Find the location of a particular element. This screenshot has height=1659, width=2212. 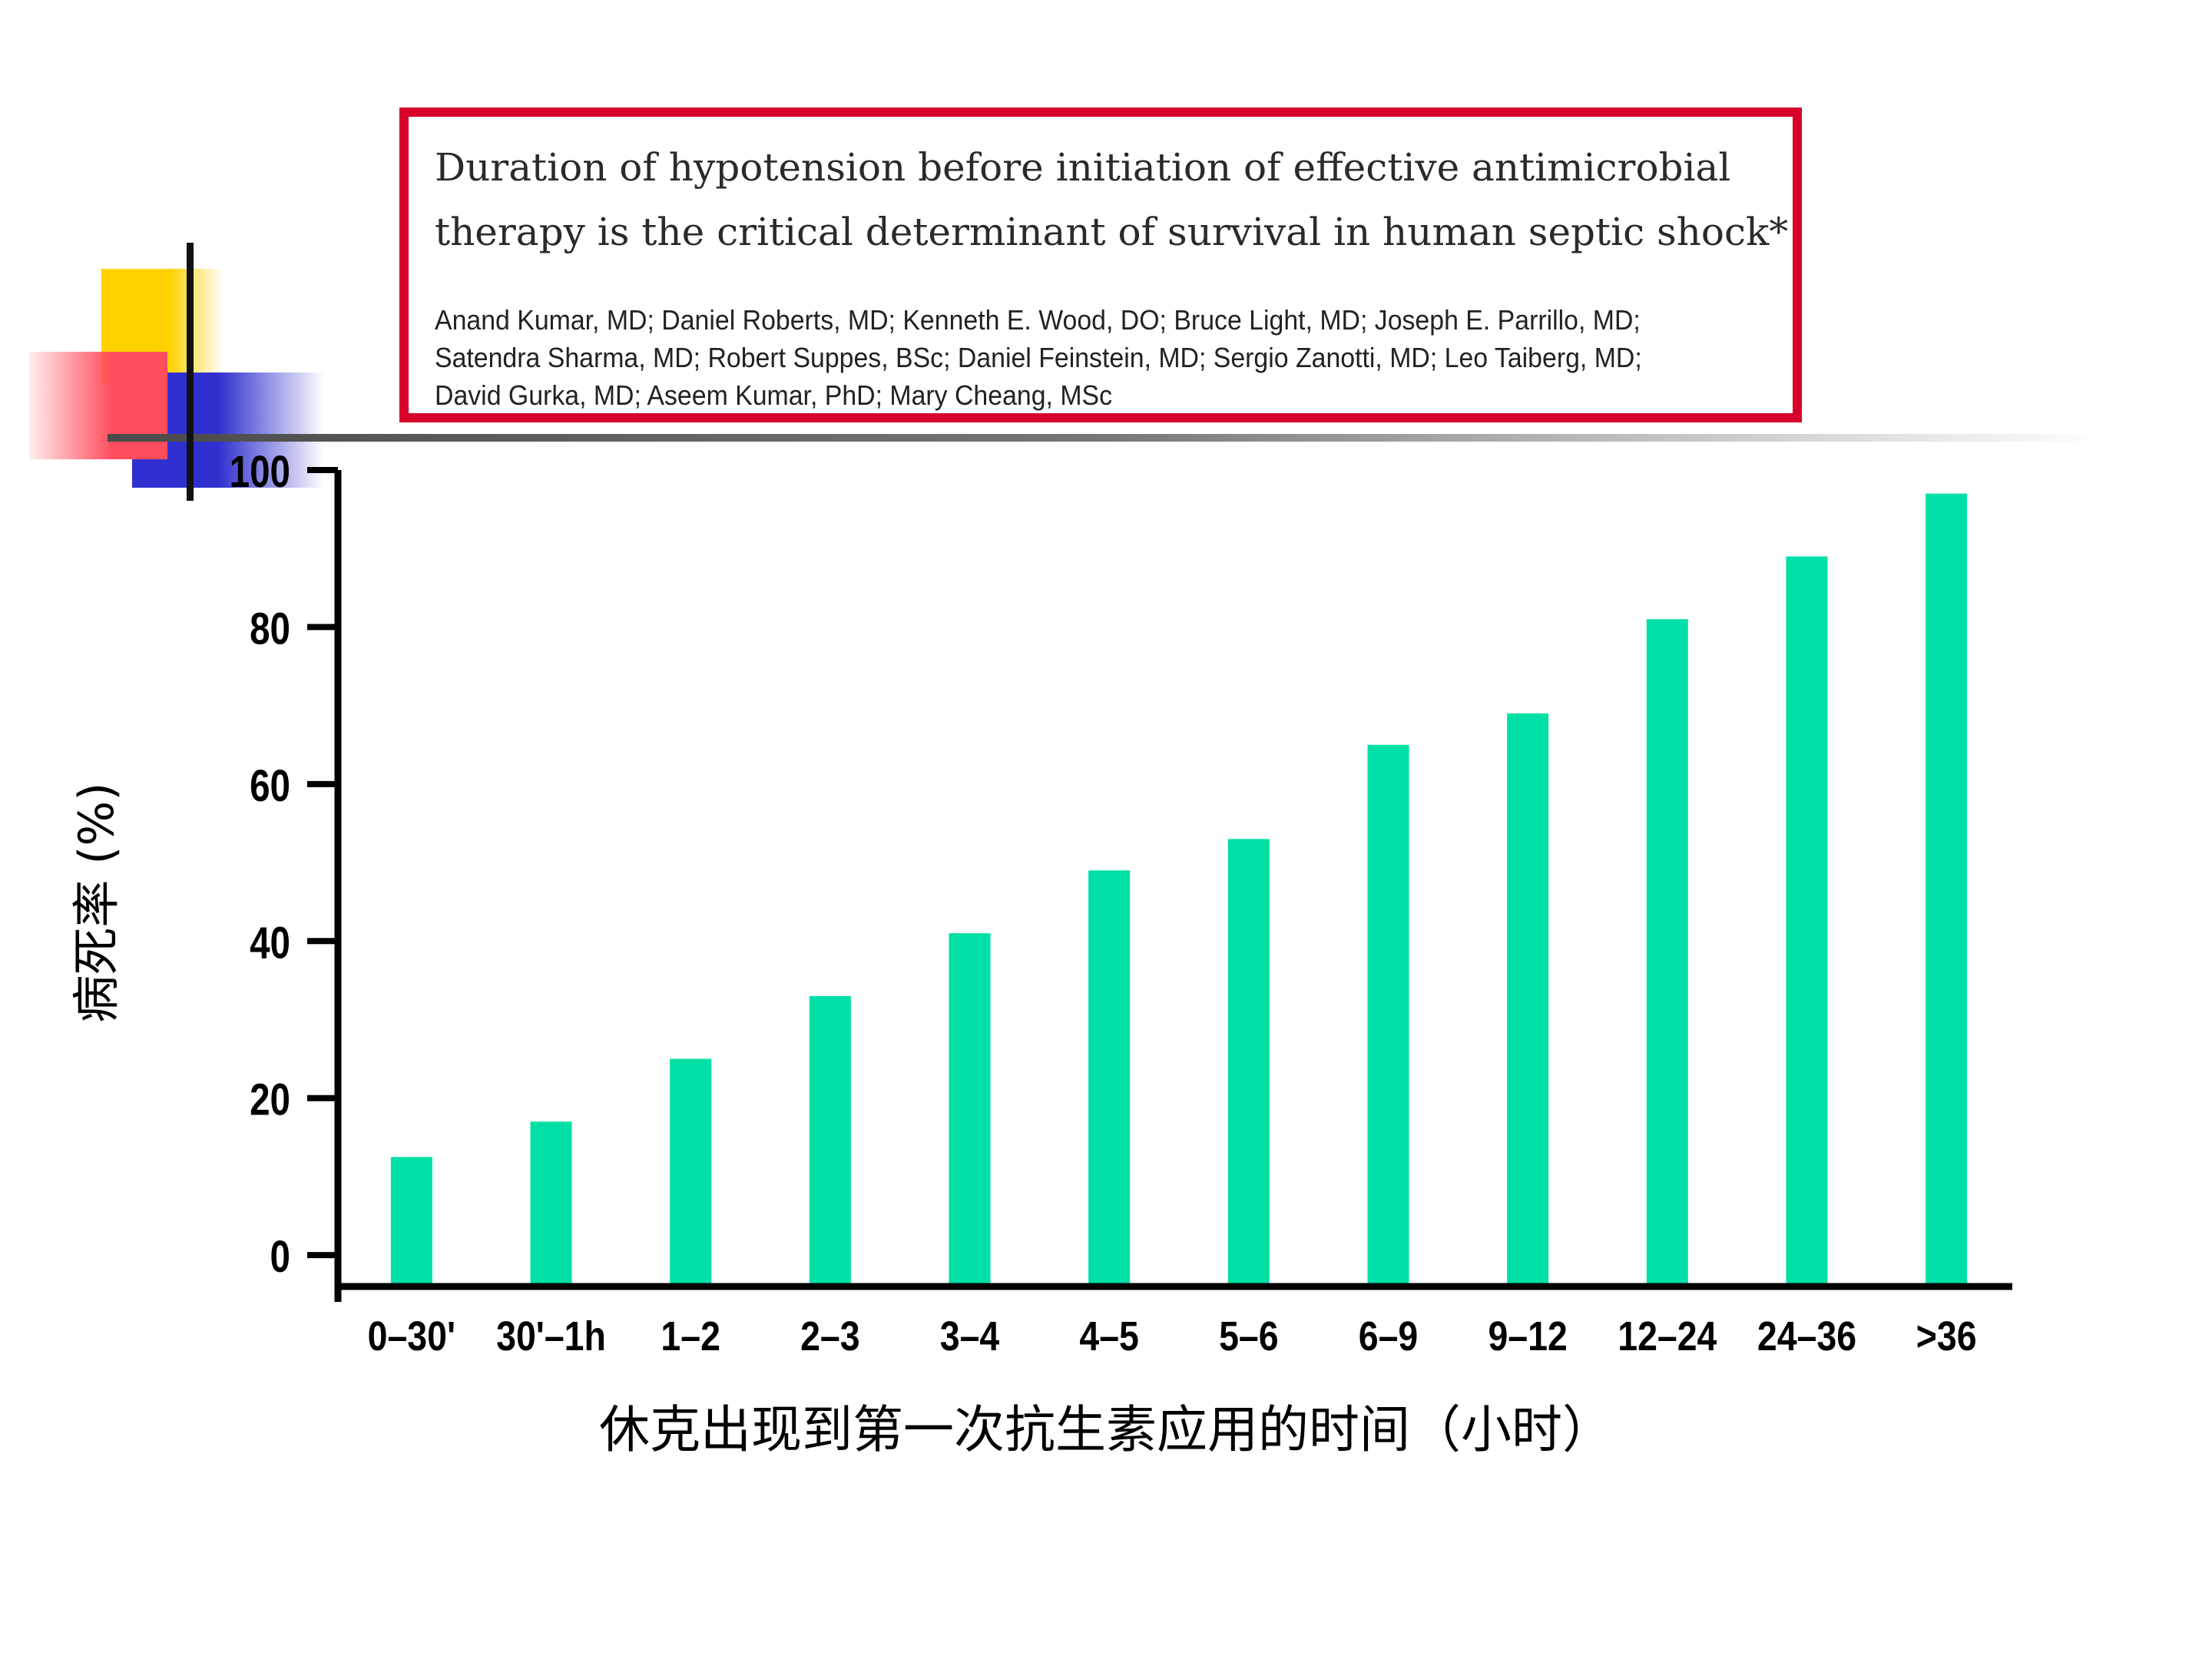

x-tick-label: 1–2 is located at coordinates (691, 1336).